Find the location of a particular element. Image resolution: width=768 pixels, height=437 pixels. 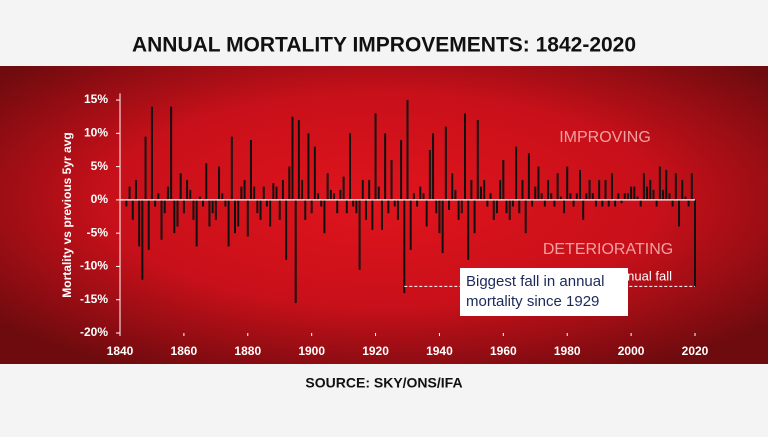

x-tick-label: 1920 is located at coordinates (375, 351).